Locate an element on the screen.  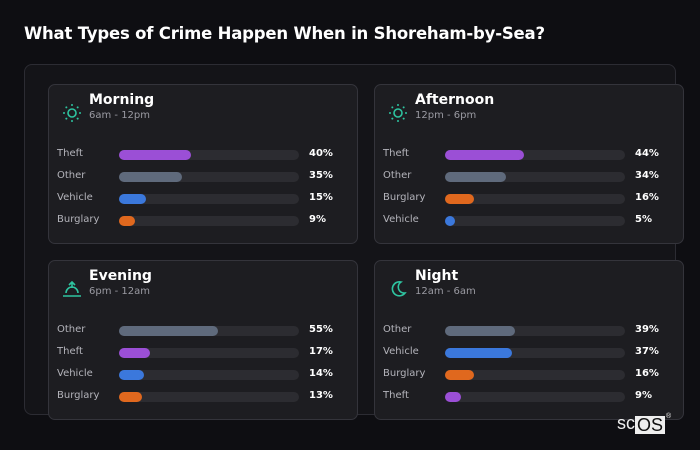
panel-title: Morning is located at coordinates (122, 100).